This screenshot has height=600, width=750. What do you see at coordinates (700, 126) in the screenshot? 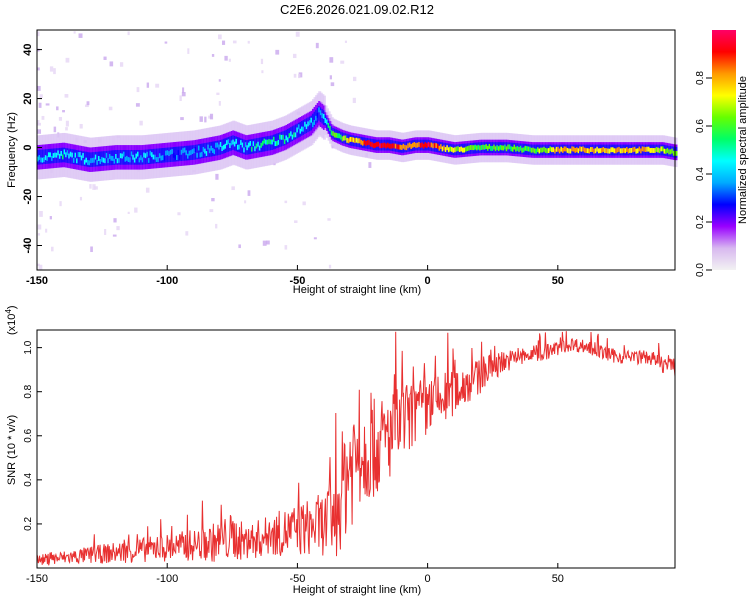
I see `colorbar-tick-label: 0.6` at bounding box center [700, 126].